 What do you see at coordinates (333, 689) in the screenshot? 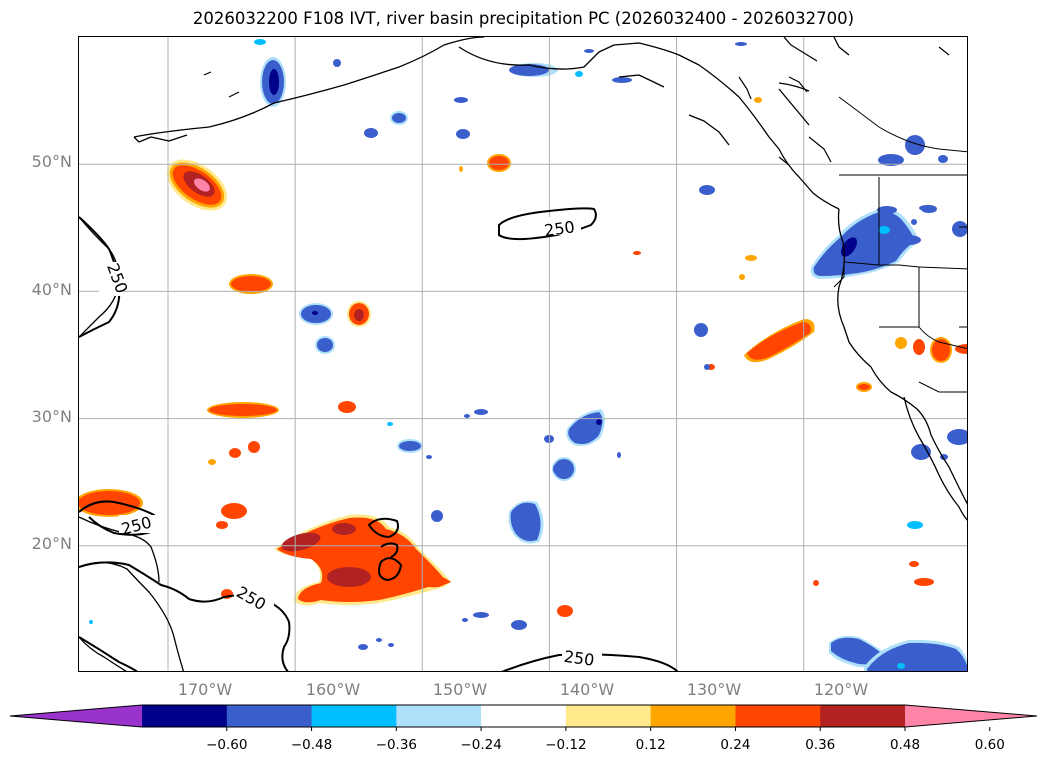
I see `lon-label-160w: 160°W` at bounding box center [333, 689].